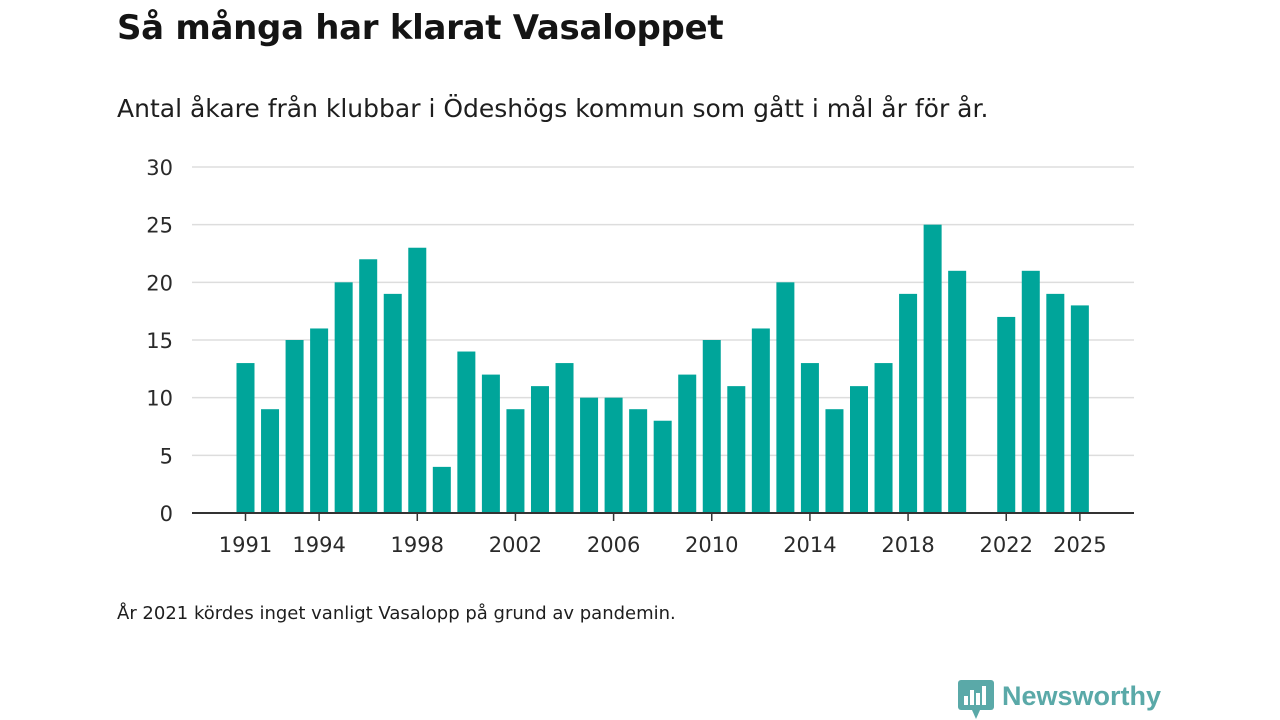 This screenshot has height=720, width=1280. I want to click on newsworthy-logo-icon, so click(976, 699).